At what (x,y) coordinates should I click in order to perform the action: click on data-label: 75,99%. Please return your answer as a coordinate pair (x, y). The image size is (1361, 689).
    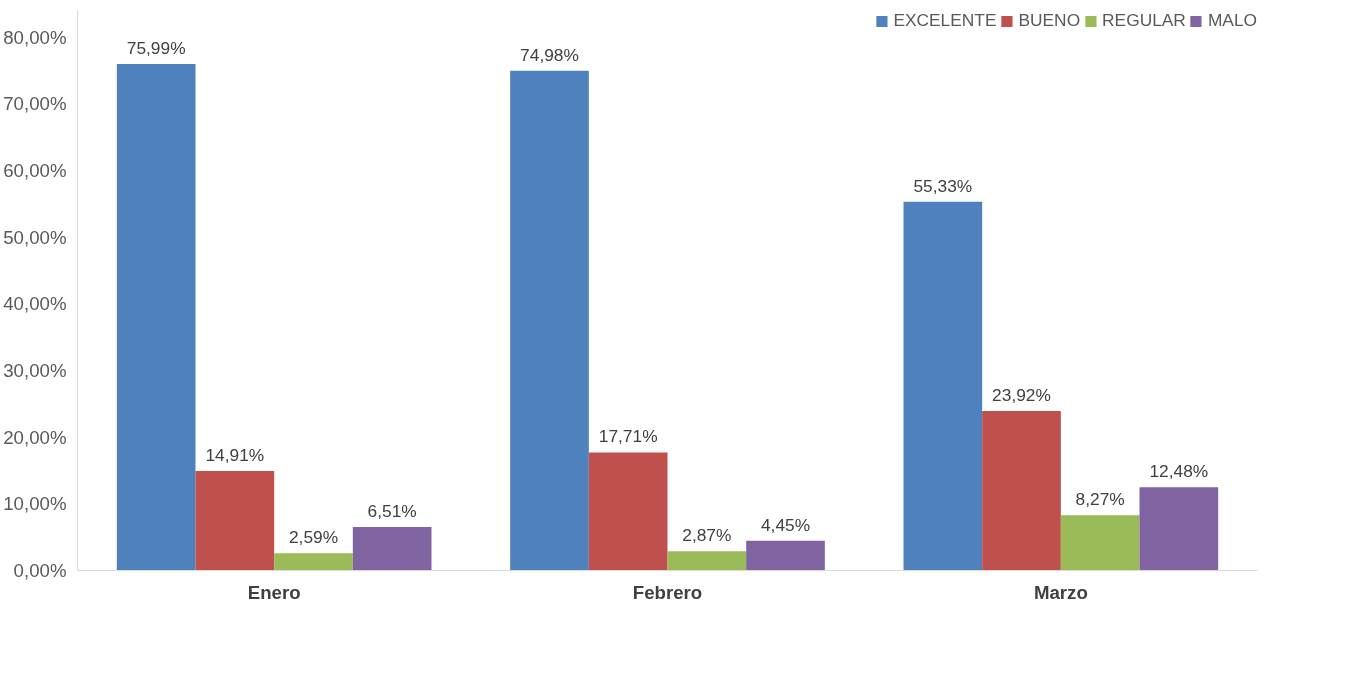
    Looking at the image, I should click on (156, 47).